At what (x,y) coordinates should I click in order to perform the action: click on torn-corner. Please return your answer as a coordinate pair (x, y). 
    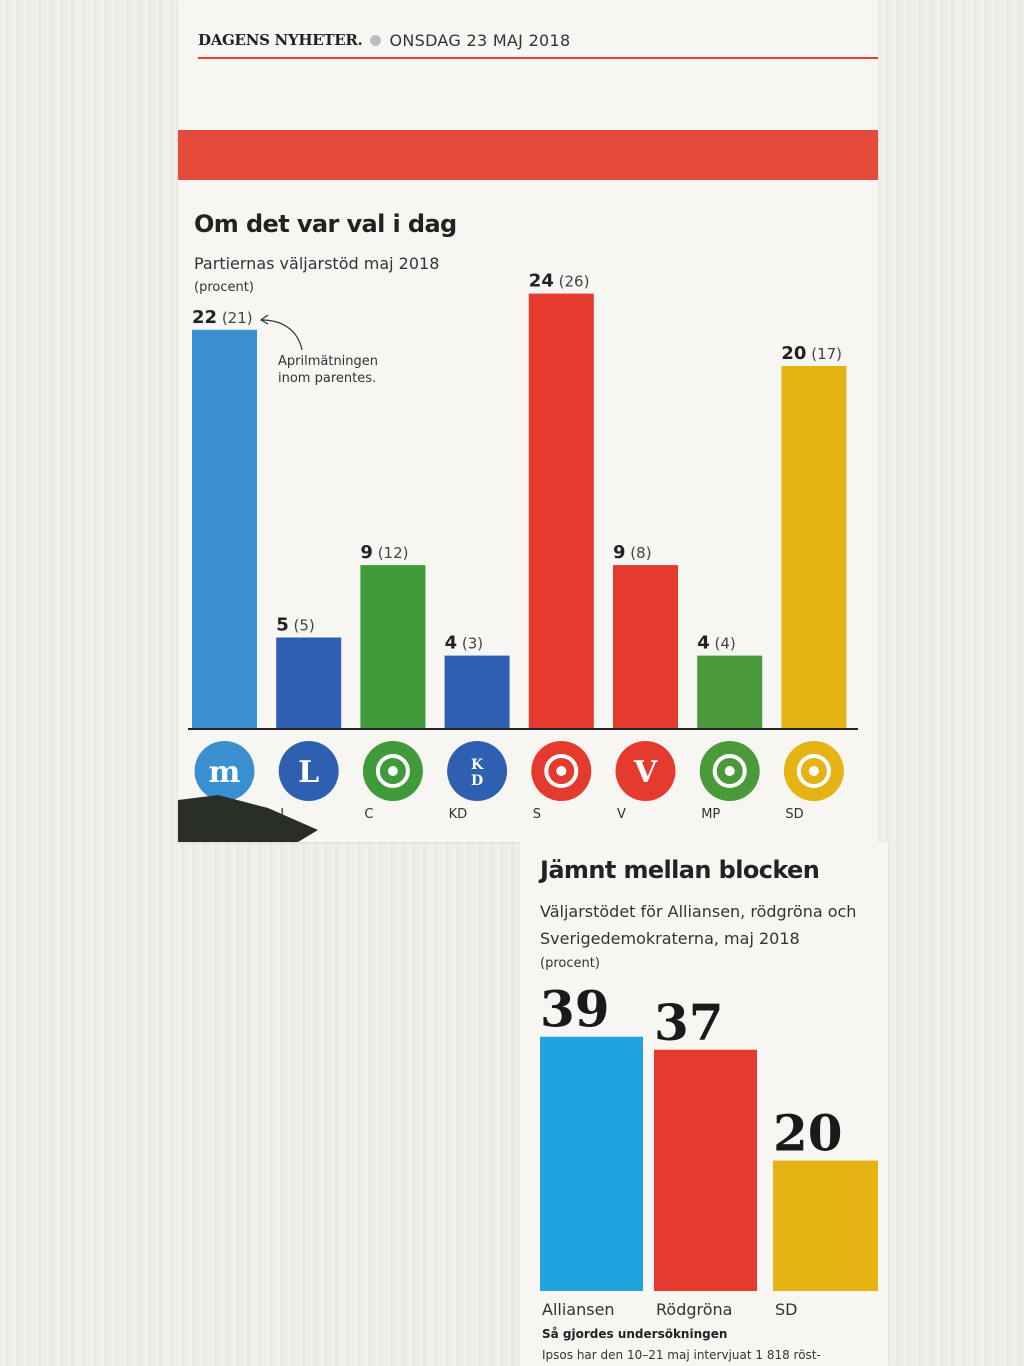
    Looking at the image, I should click on (248, 818).